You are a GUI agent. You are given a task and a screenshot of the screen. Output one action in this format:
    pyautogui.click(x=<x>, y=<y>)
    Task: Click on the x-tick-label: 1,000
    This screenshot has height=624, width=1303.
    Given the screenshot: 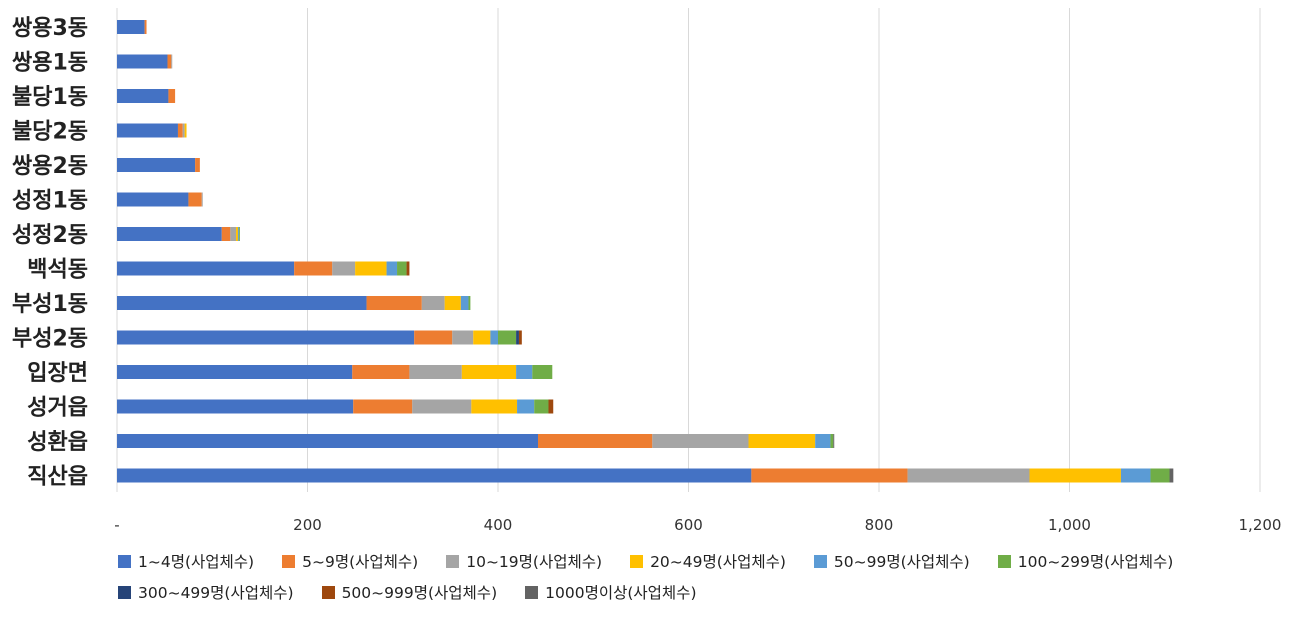 What is the action you would take?
    pyautogui.click(x=1069, y=525)
    